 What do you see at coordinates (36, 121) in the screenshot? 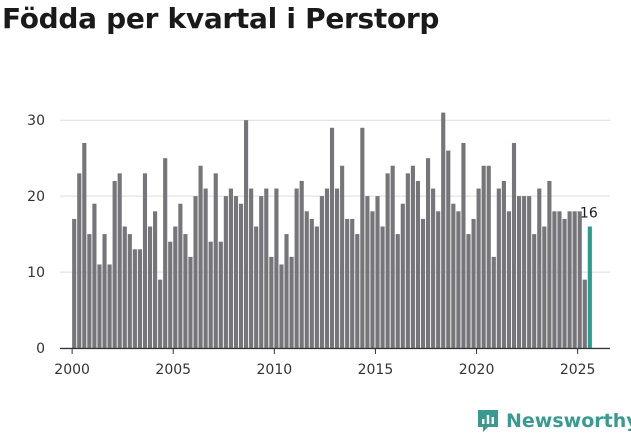
I see `y-tick-label: 30` at bounding box center [36, 121].